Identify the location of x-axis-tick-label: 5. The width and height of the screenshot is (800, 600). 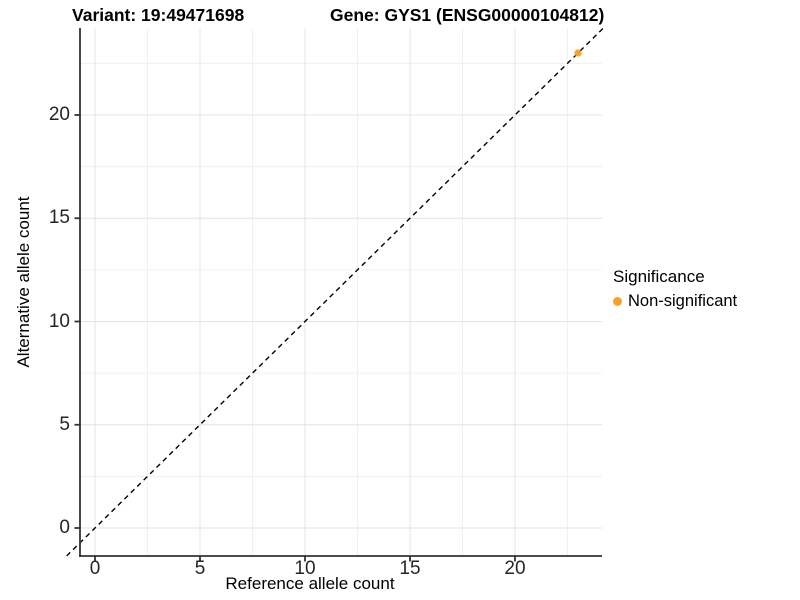
(200, 568).